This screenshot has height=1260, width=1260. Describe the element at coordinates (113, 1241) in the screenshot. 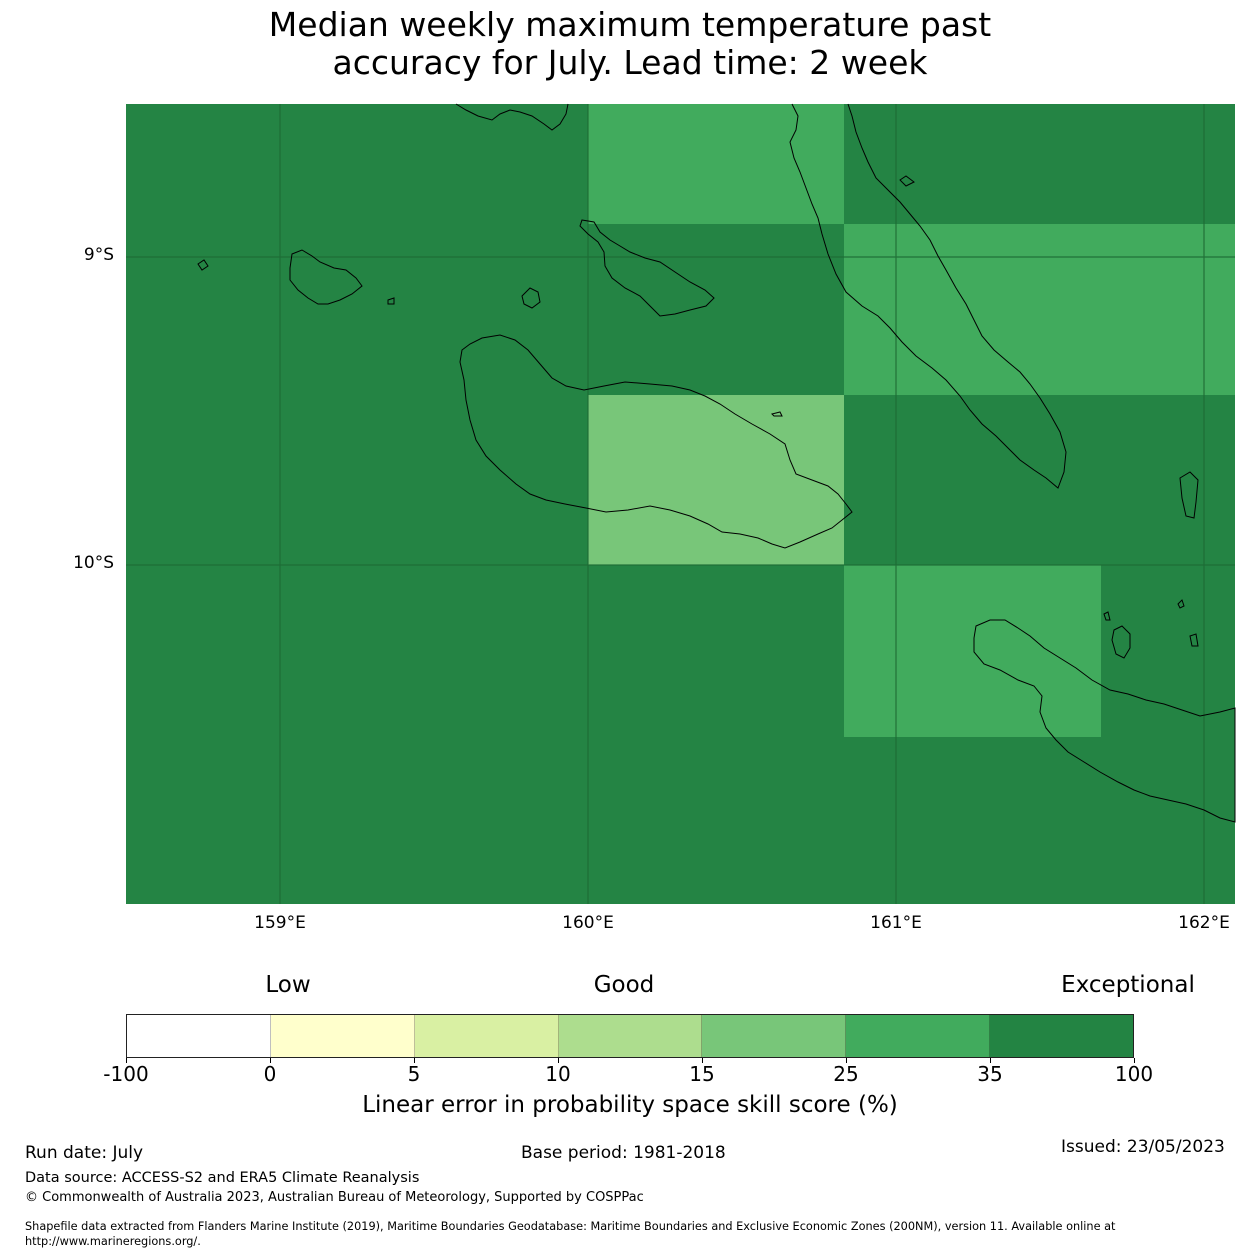

I see `shapefile-credit-line-2: http://www.marineregions.org/.` at that location.